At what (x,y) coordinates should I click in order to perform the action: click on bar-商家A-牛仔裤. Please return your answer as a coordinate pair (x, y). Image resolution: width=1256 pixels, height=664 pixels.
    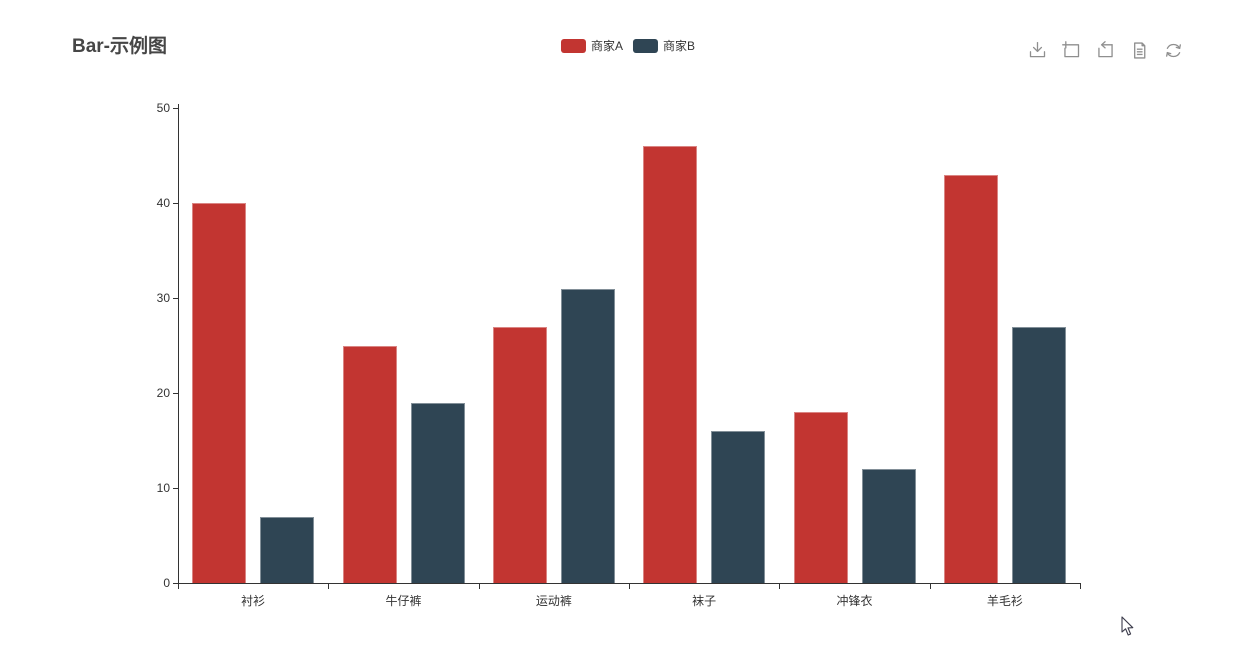
    Looking at the image, I should click on (369, 464).